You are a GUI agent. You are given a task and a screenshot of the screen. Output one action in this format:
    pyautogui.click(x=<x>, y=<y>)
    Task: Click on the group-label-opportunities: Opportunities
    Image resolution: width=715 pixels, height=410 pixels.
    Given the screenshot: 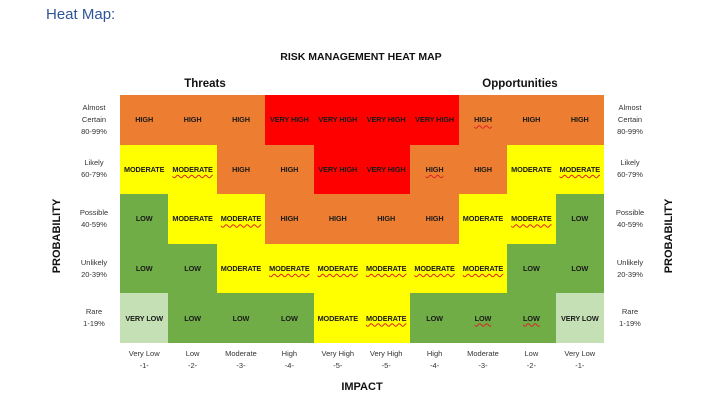 What is the action you would take?
    pyautogui.click(x=520, y=84)
    